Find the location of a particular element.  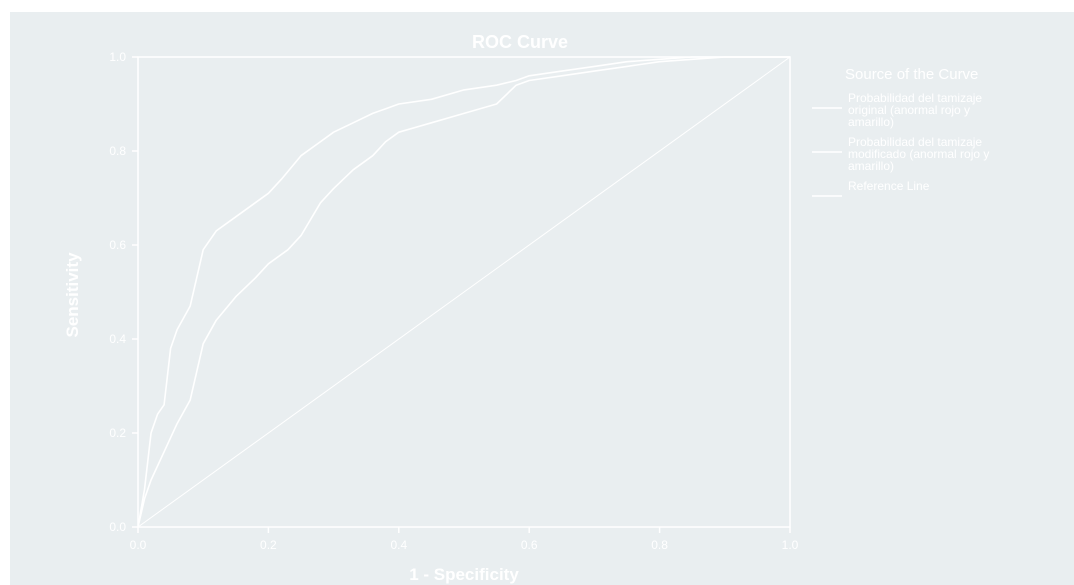

y-tick-label: 0.4 is located at coordinates (117, 339).